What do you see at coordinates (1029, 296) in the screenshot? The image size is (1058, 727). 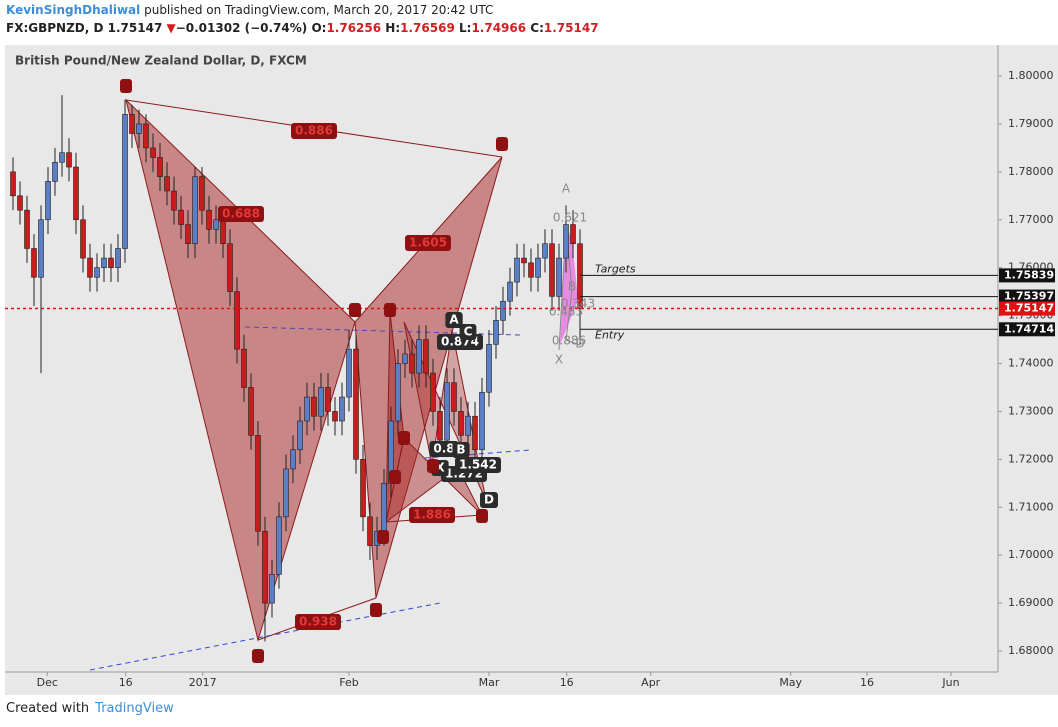 I see `price-label: 1.75397` at bounding box center [1029, 296].